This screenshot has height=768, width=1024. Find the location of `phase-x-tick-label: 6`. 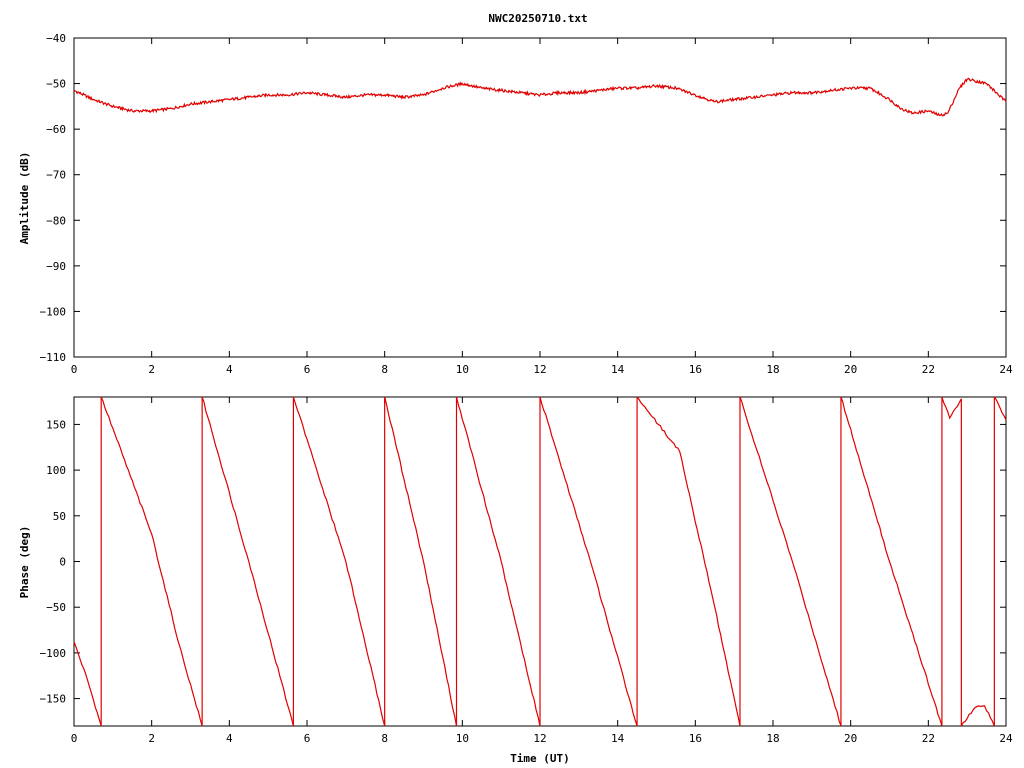

phase-x-tick-label: 6 is located at coordinates (307, 738).